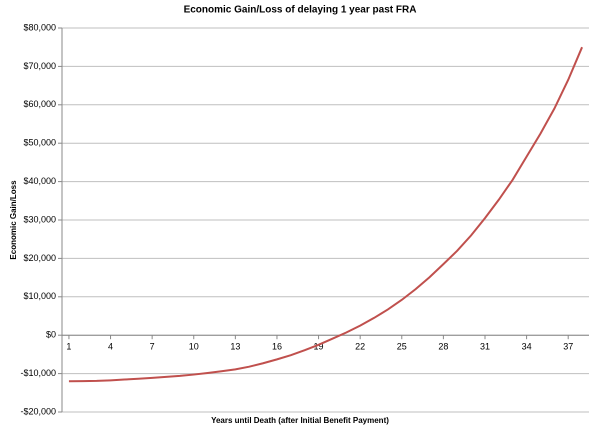 The width and height of the screenshot is (600, 434). What do you see at coordinates (39, 143) in the screenshot?
I see `y-tick-label: $50,000` at bounding box center [39, 143].